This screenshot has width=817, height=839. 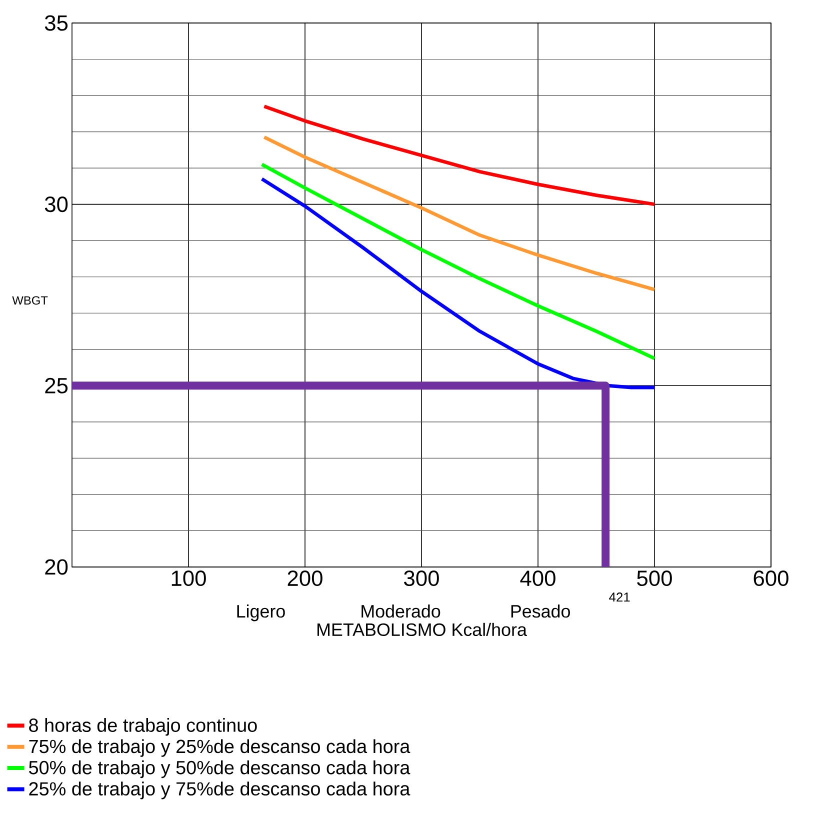 What do you see at coordinates (540, 611) in the screenshot?
I see `text: Pesado` at bounding box center [540, 611].